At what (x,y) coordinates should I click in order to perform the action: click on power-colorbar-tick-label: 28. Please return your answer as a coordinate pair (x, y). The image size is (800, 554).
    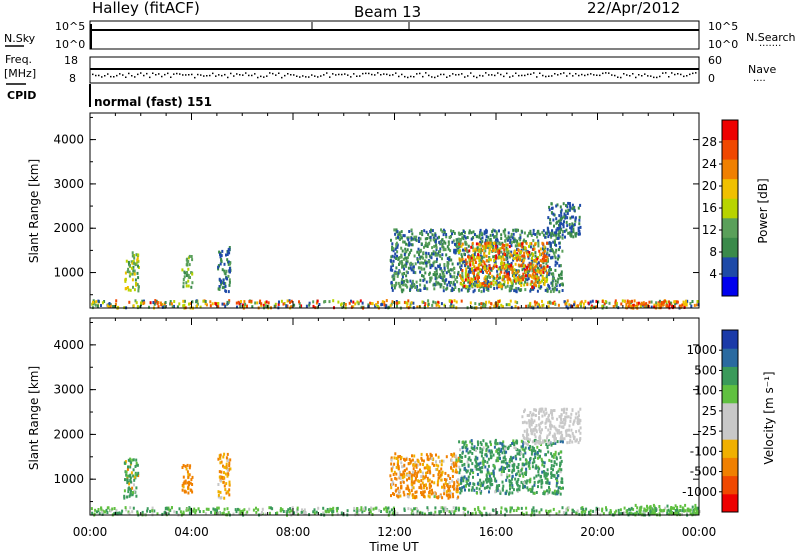
    Looking at the image, I should click on (709, 142).